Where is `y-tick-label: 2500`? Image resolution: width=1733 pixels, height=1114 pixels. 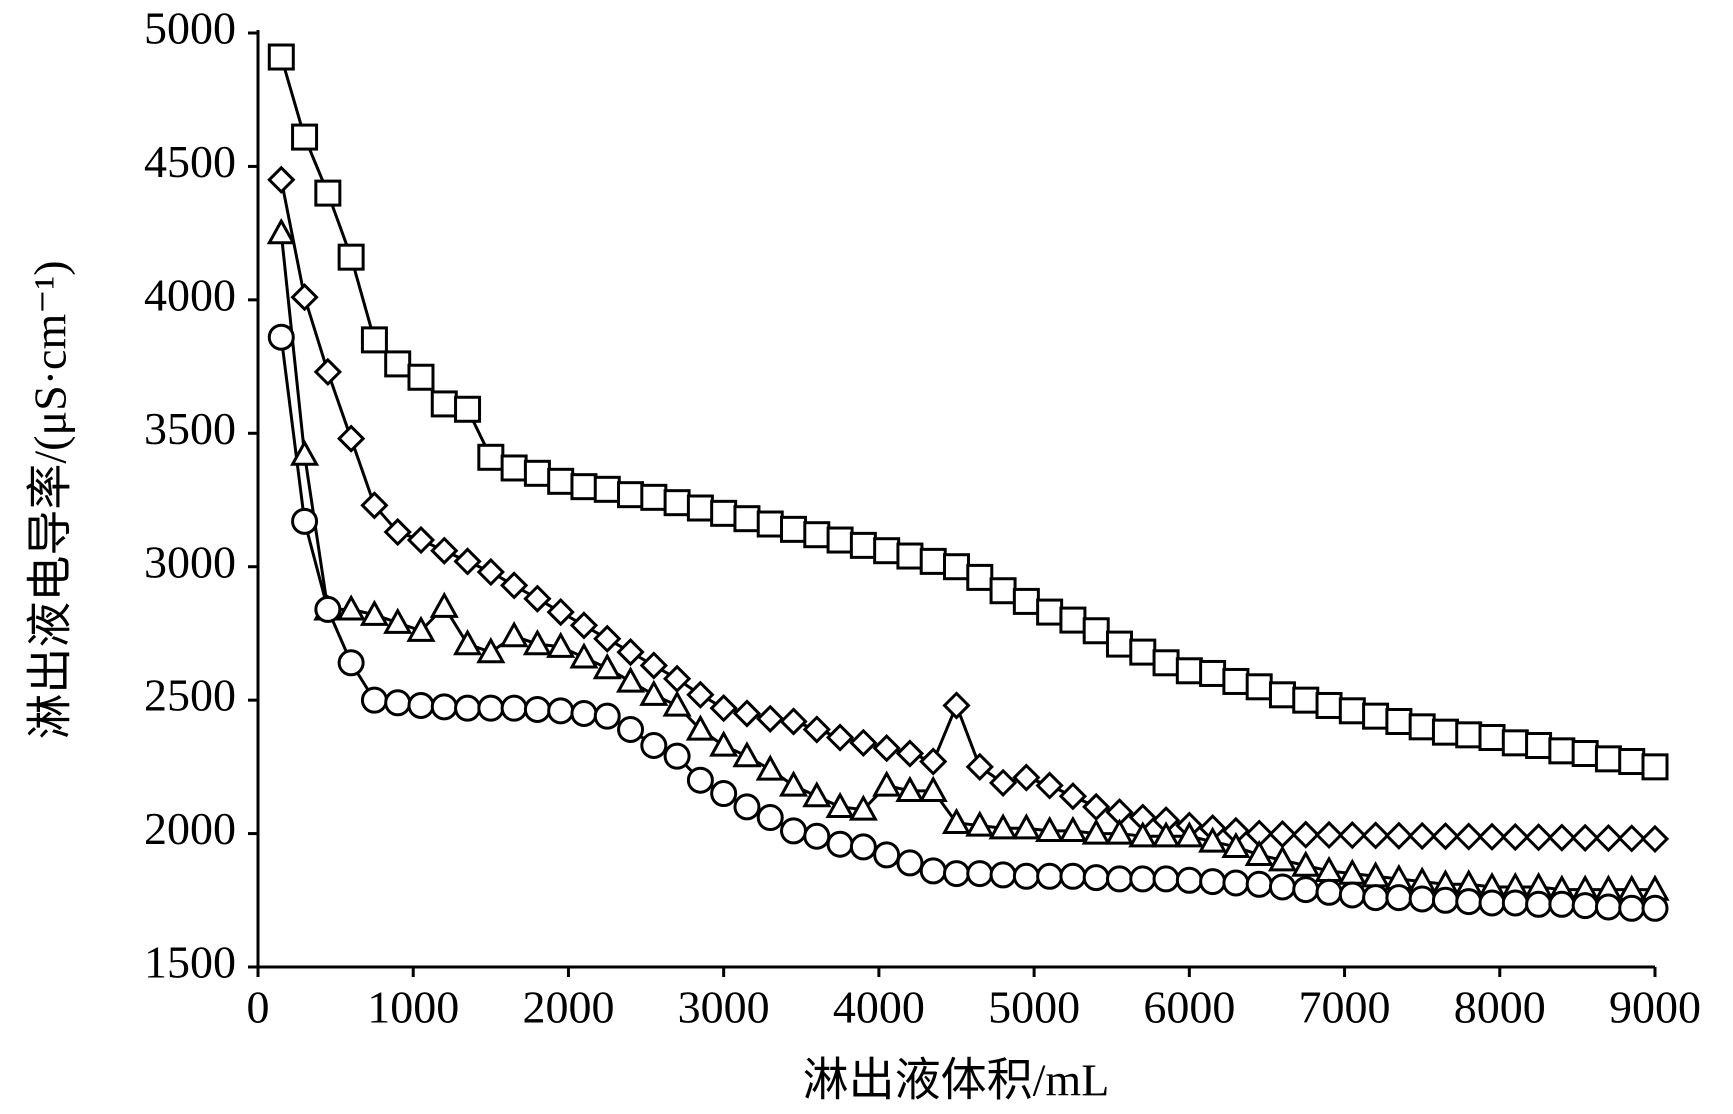 y-tick-label: 2500 is located at coordinates (190, 695).